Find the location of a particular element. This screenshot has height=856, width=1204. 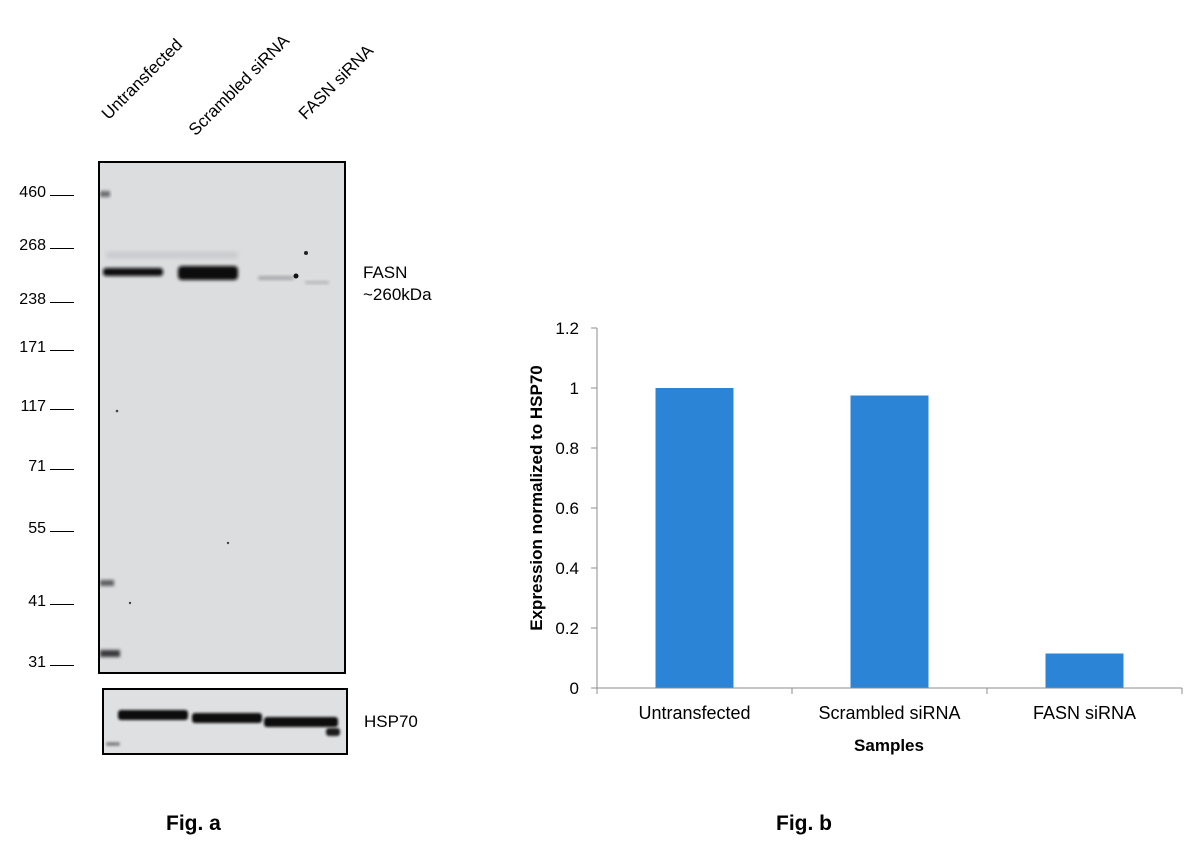

y-tick-label: 0.6 is located at coordinates (567, 508).